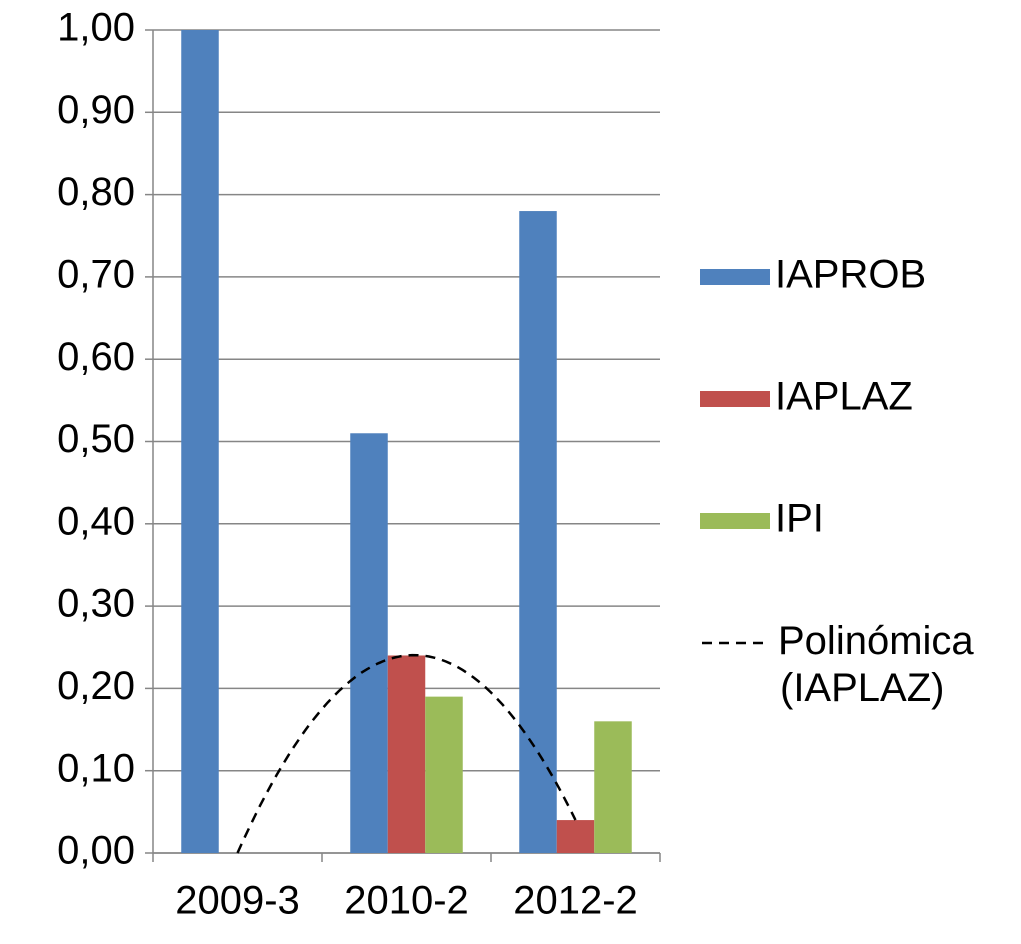  Describe the element at coordinates (237, 901) in the screenshot. I see `x-tick-label: 2009-3` at that location.